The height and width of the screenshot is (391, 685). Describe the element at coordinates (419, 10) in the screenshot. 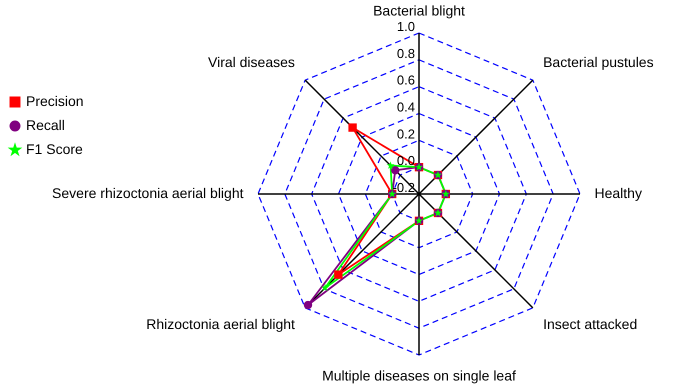

I see `spoke-label: Bacterial blight` at that location.